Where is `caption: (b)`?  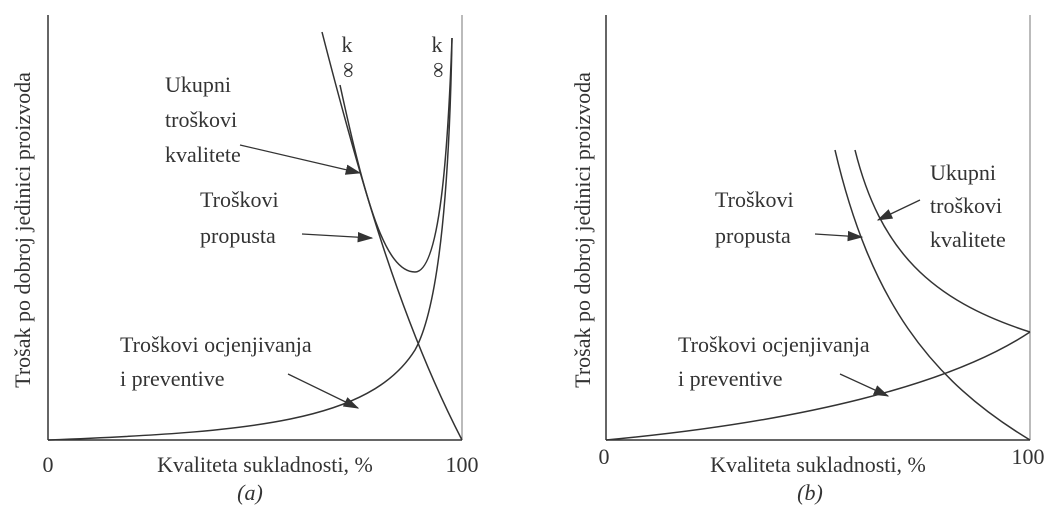 caption: (b) is located at coordinates (810, 492).